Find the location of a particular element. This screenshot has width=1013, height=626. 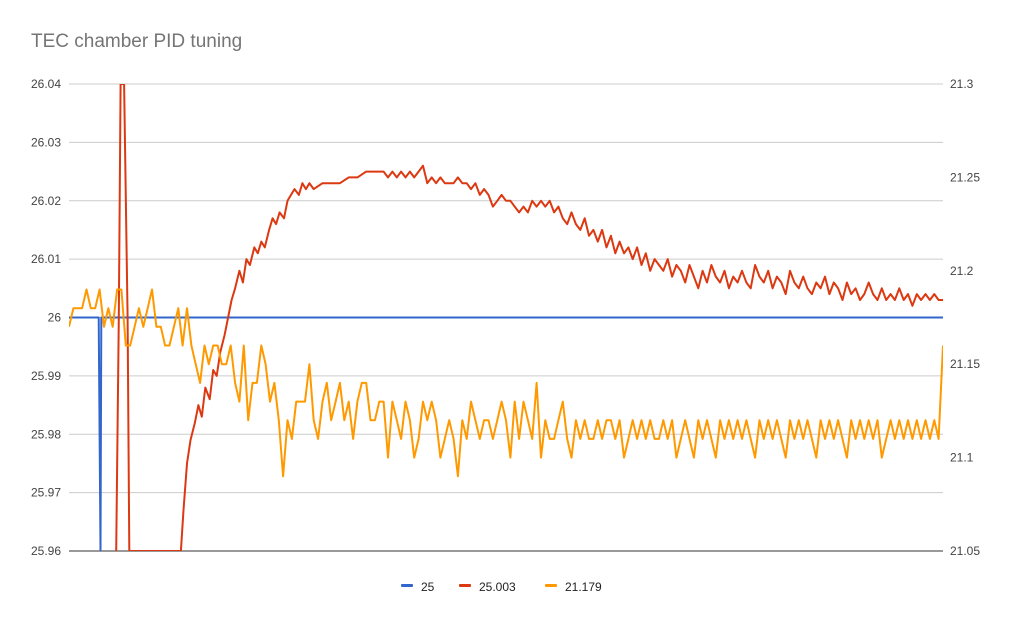

y-left-tick-label: 25.98 is located at coordinates (46, 434).